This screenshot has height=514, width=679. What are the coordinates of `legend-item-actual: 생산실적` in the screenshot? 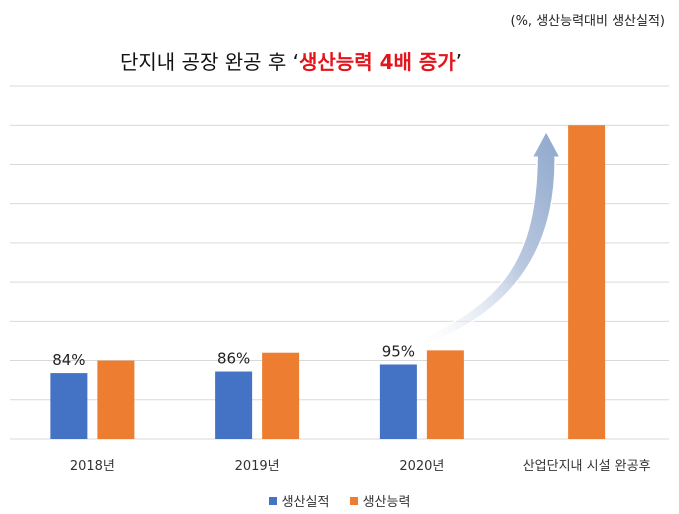 It's located at (299, 500).